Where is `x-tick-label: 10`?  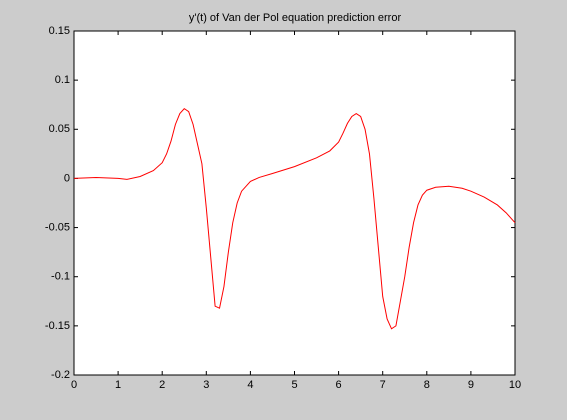
x-tick-label: 10 is located at coordinates (515, 385).